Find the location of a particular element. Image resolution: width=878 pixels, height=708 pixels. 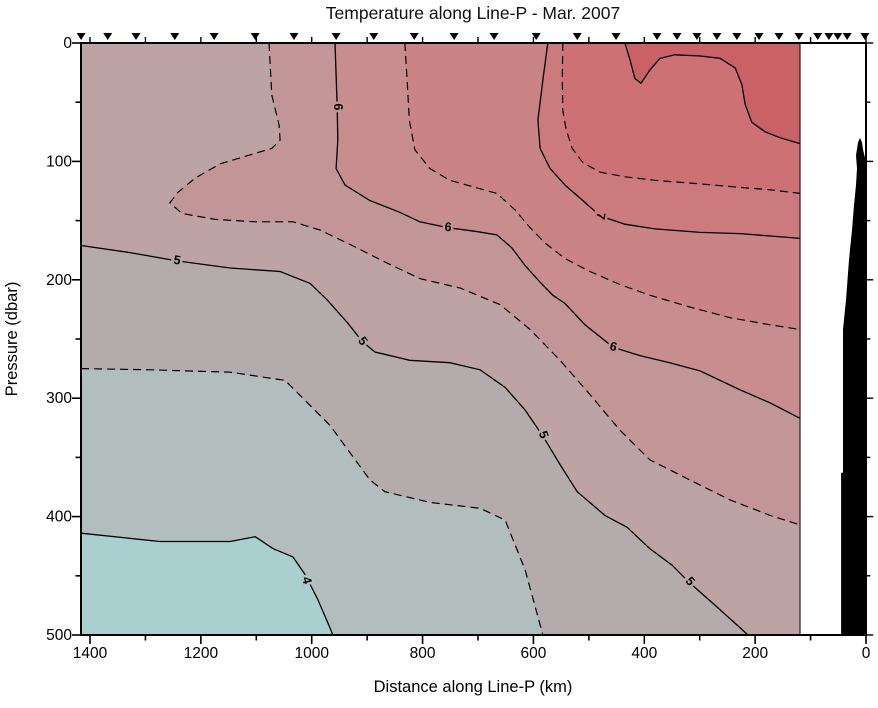

x-tick-1200: 1200 is located at coordinates (201, 653).